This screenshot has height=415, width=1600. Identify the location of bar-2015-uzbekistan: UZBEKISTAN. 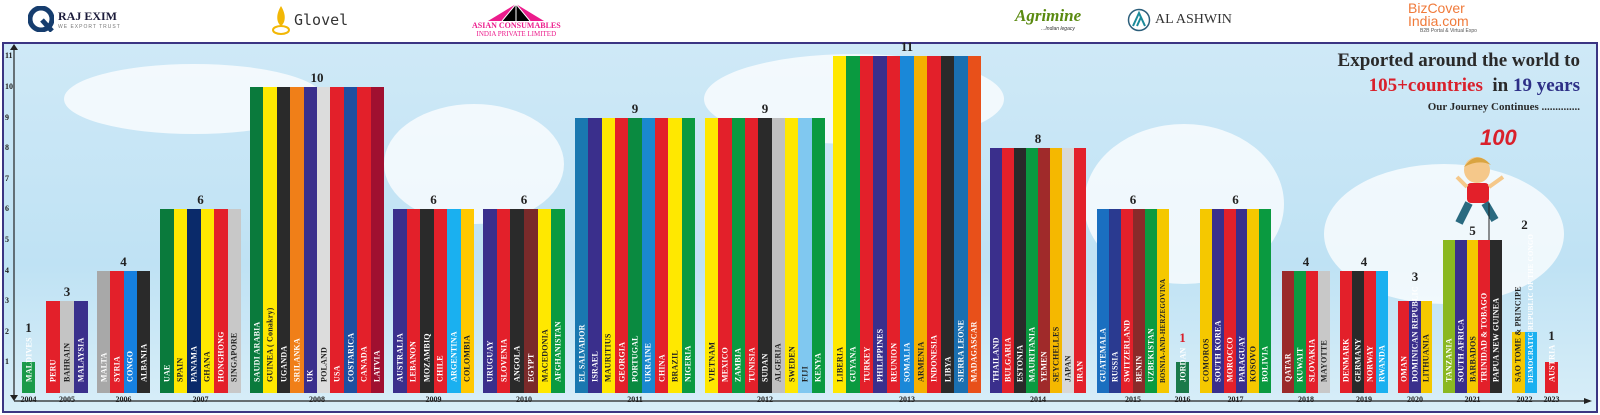
(1151, 301).